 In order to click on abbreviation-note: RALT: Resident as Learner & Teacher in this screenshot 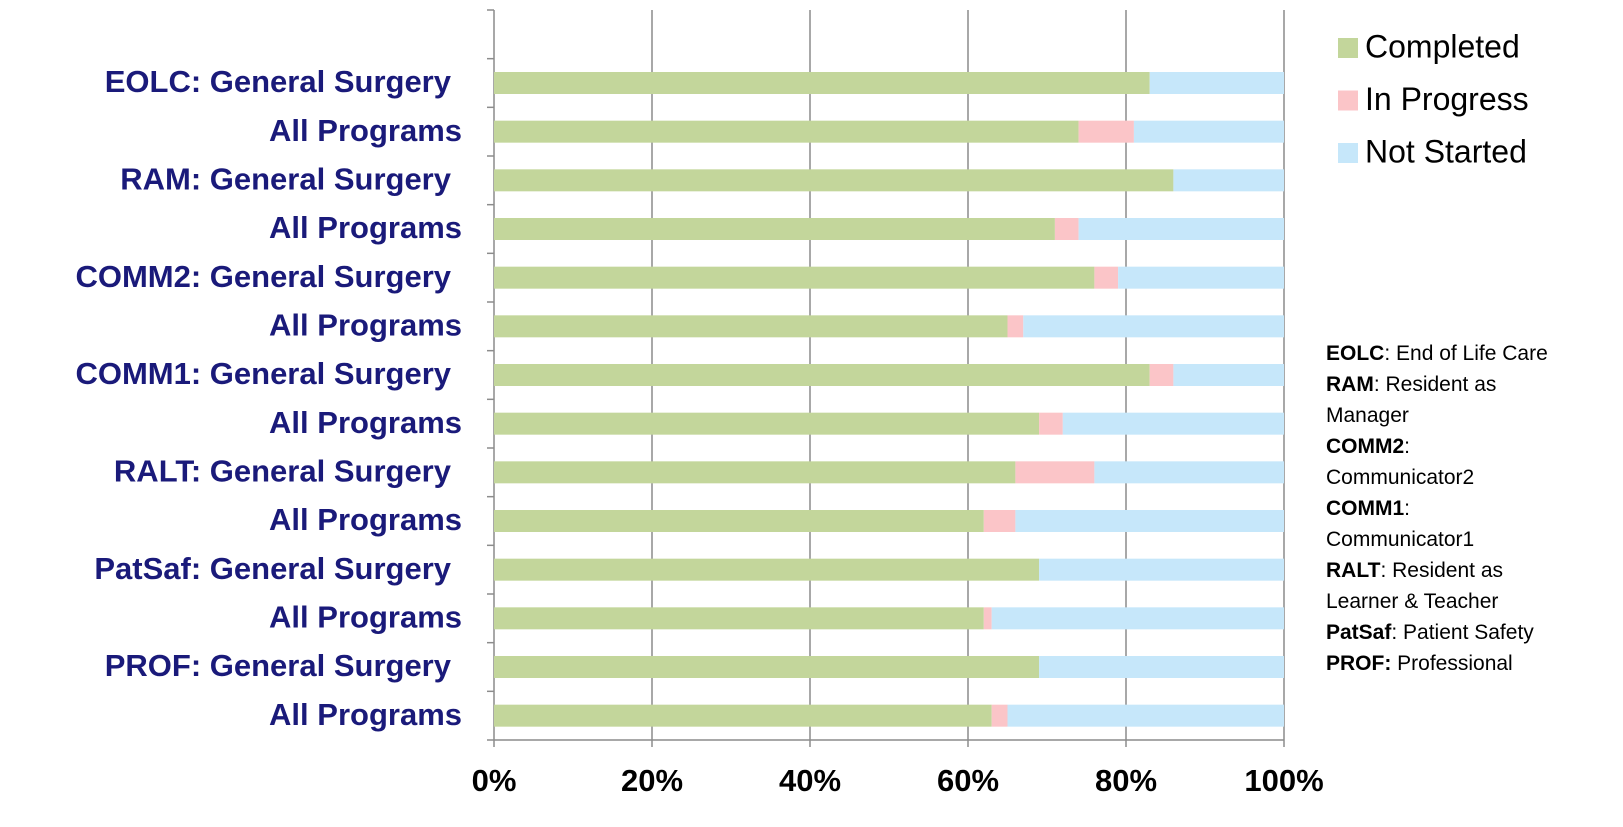, I will do `click(1443, 586)`.